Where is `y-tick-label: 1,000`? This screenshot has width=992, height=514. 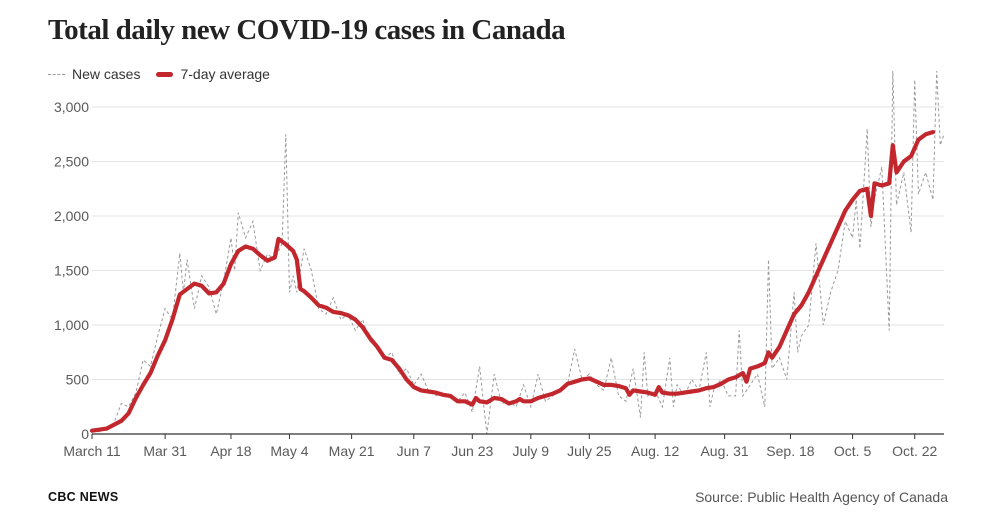
y-tick-label: 1,000 is located at coordinates (71, 325).